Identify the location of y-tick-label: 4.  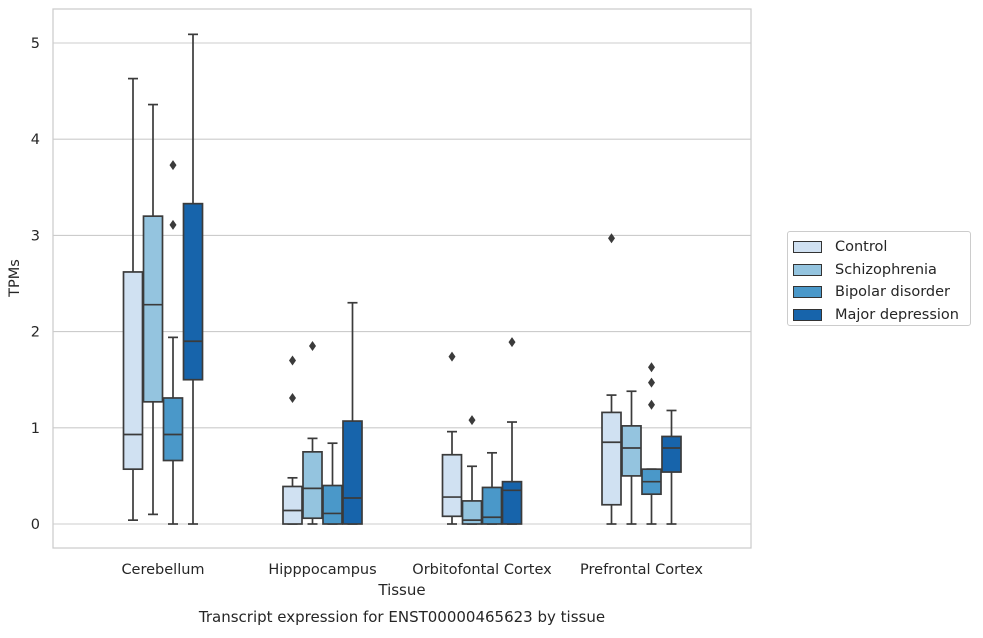
(35, 140).